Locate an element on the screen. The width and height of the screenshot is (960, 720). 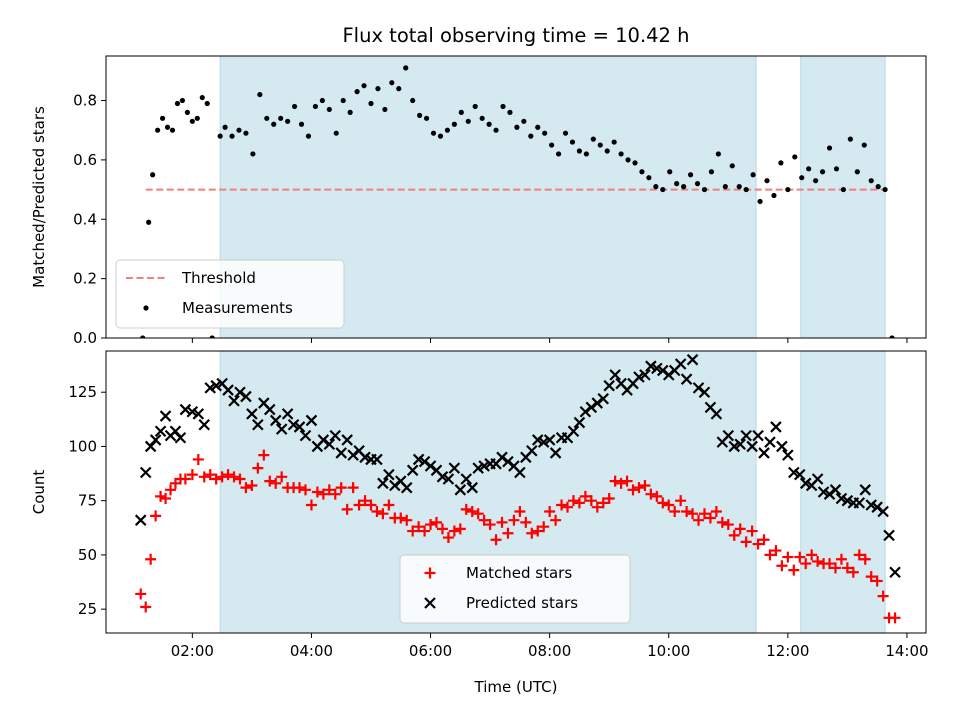
bottom-y-tick-label: 50 is located at coordinates (87, 555).